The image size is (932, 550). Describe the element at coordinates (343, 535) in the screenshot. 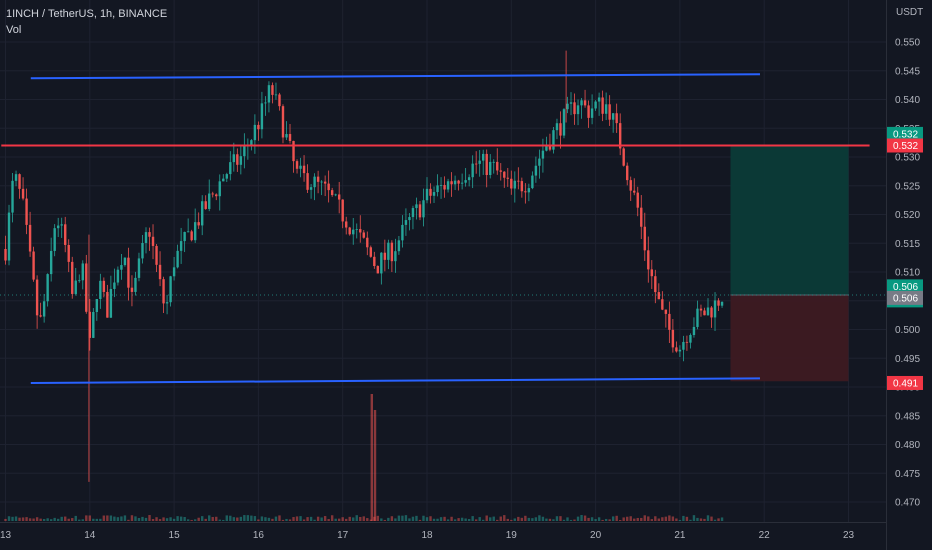

I see `time-tick-label: 17` at that location.